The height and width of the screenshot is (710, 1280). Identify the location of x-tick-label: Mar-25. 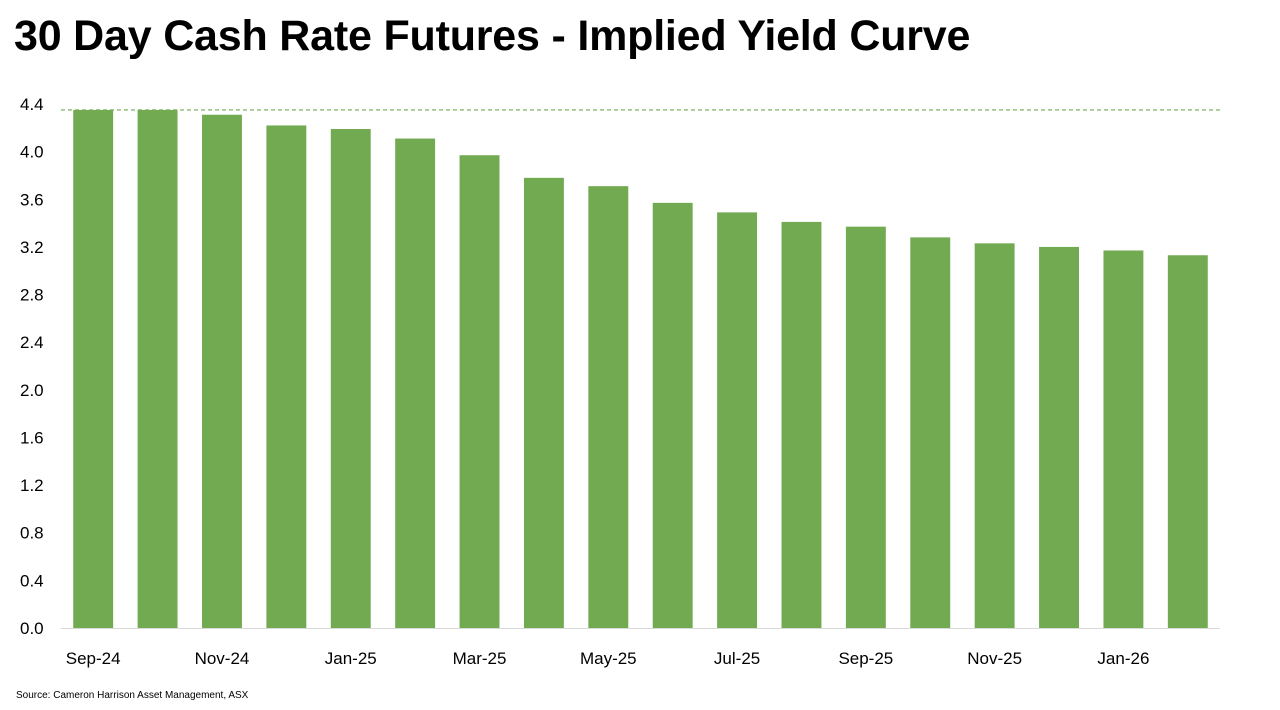
(480, 658).